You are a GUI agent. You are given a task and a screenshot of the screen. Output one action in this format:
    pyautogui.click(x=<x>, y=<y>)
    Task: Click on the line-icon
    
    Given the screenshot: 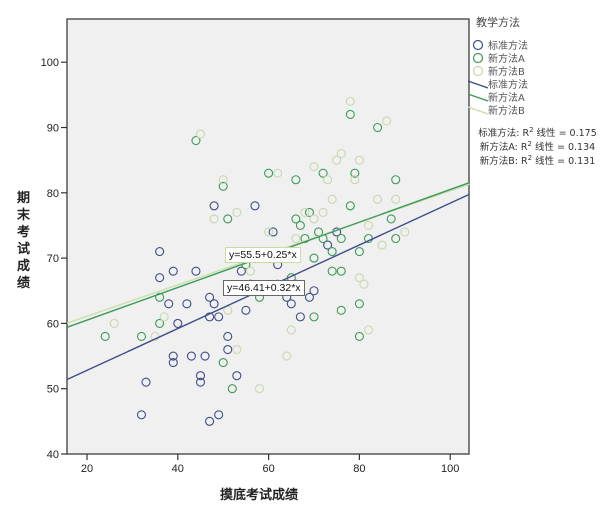 What is the action you would take?
    pyautogui.click(x=478, y=84)
    